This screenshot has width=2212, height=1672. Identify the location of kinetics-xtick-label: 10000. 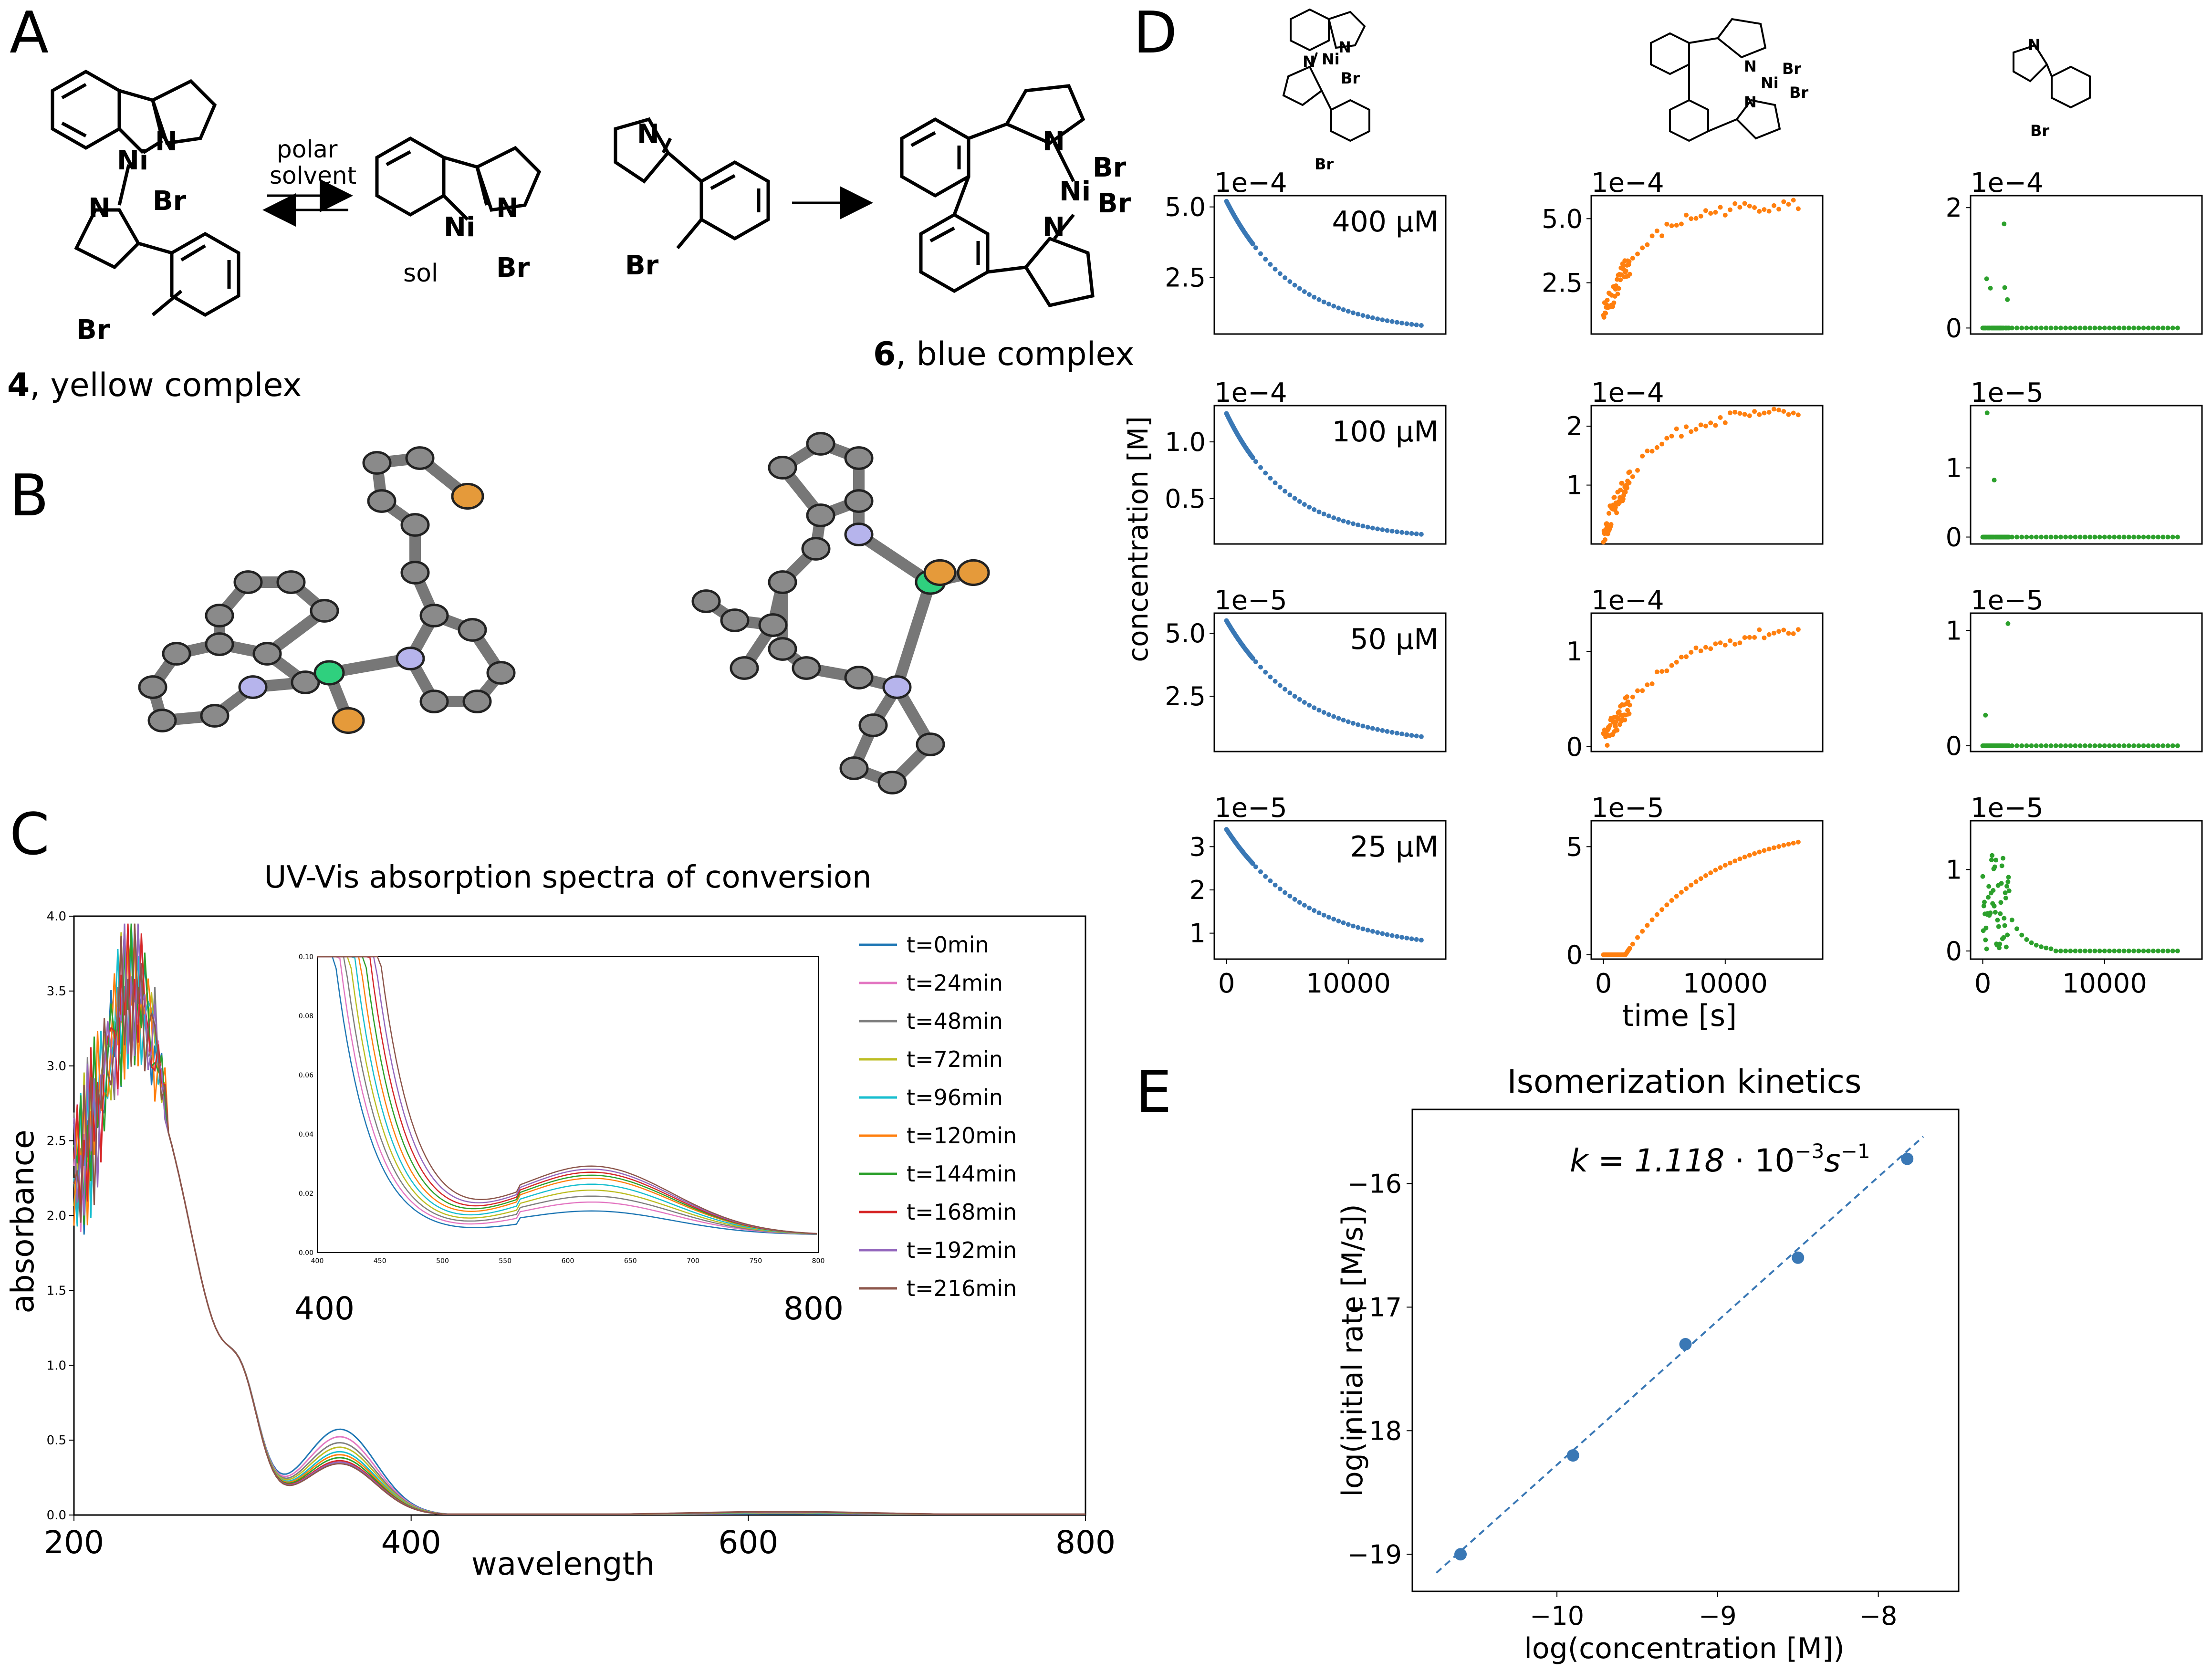
(2105, 984).